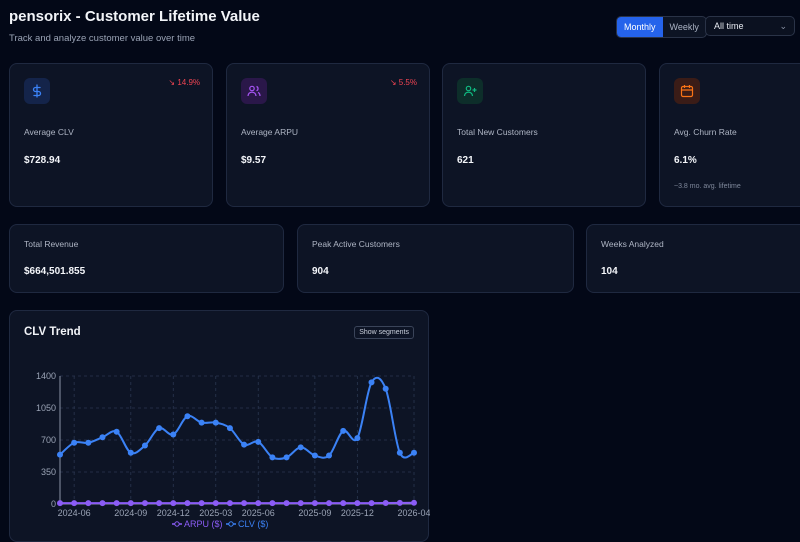 The height and width of the screenshot is (542, 800). Describe the element at coordinates (46, 376) in the screenshot. I see `y-tick-label: 1400` at that location.